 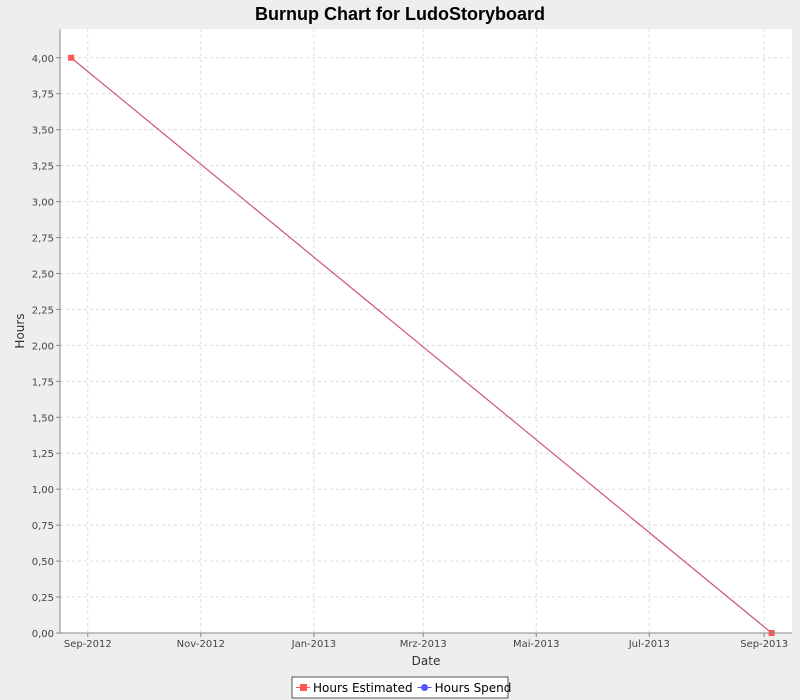 I want to click on chart-title: Burnup Chart for LudoStoryboard, so click(x=400, y=14).